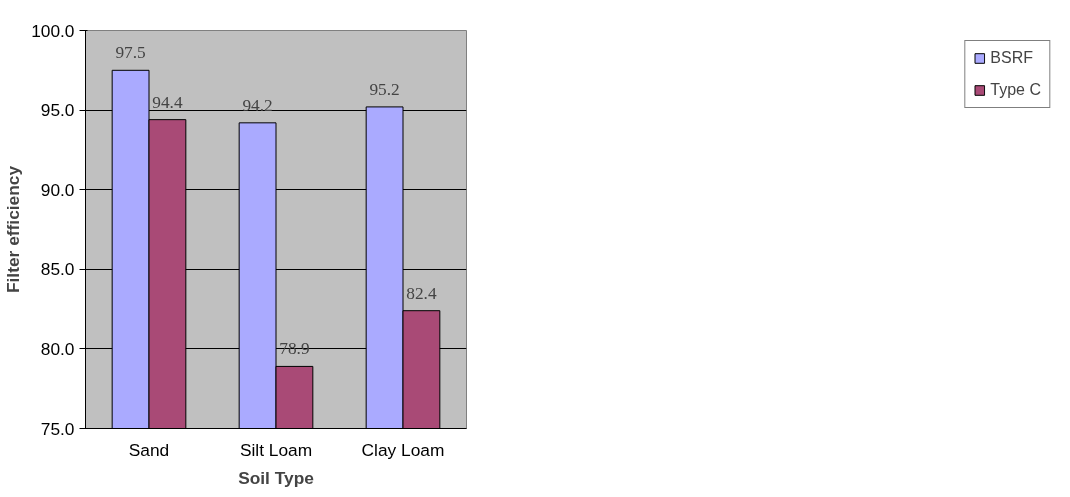  I want to click on y-tick-label: 90.0, so click(57, 189).